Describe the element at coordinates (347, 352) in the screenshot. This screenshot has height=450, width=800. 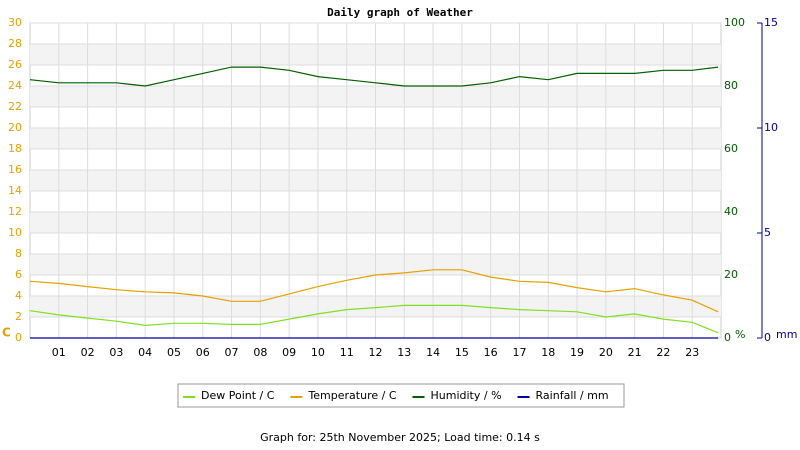
I see `x-tick-label: 11` at that location.